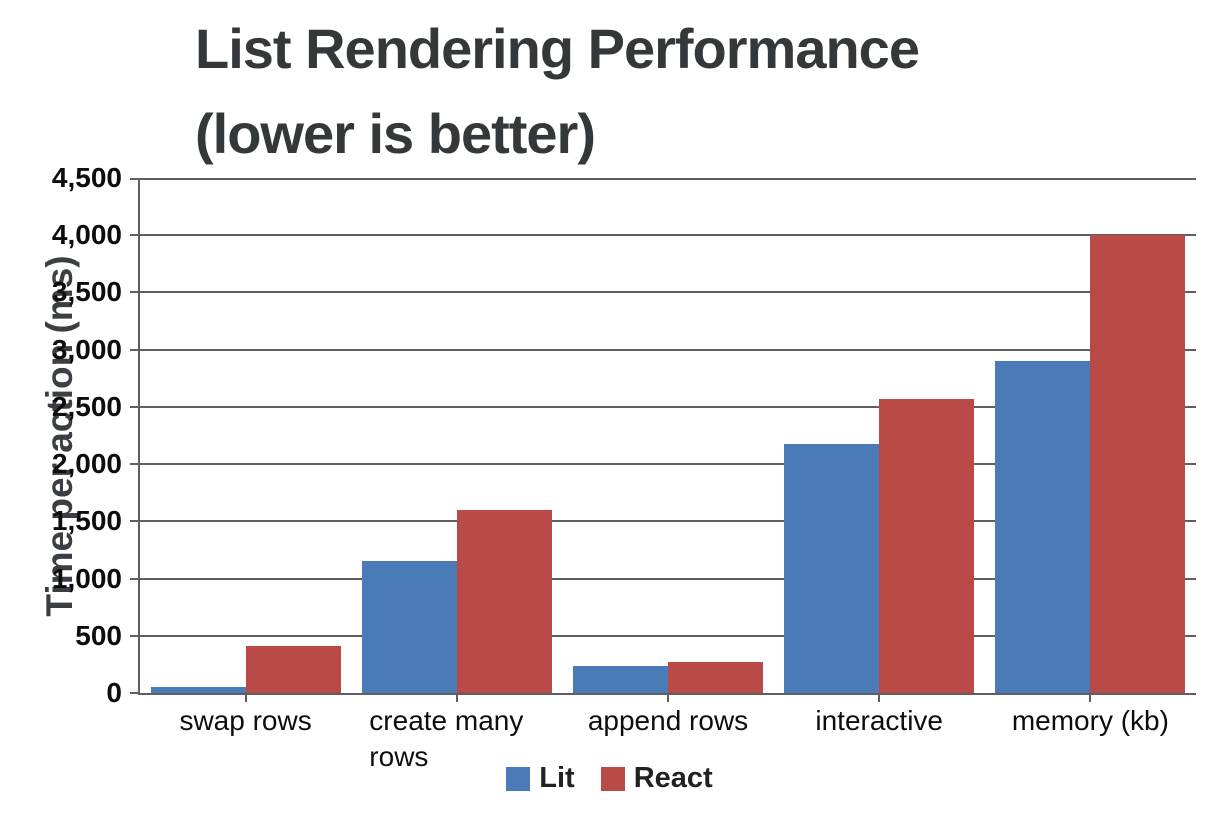 This screenshot has height=820, width=1219. I want to click on chart-title-line1: List Rendering Performance, so click(557, 48).